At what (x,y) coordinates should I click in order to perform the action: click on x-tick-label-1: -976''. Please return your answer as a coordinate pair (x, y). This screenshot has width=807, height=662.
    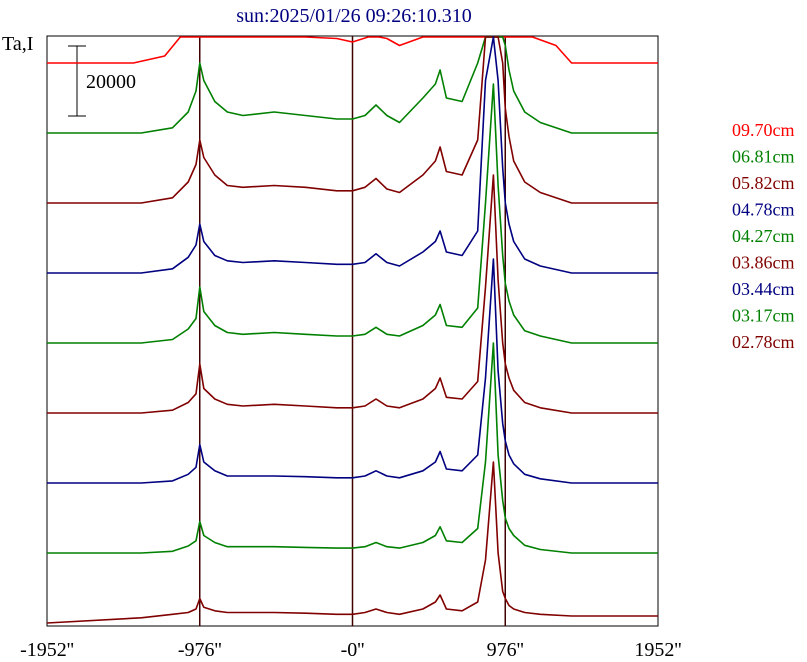
    Looking at the image, I should click on (200, 650).